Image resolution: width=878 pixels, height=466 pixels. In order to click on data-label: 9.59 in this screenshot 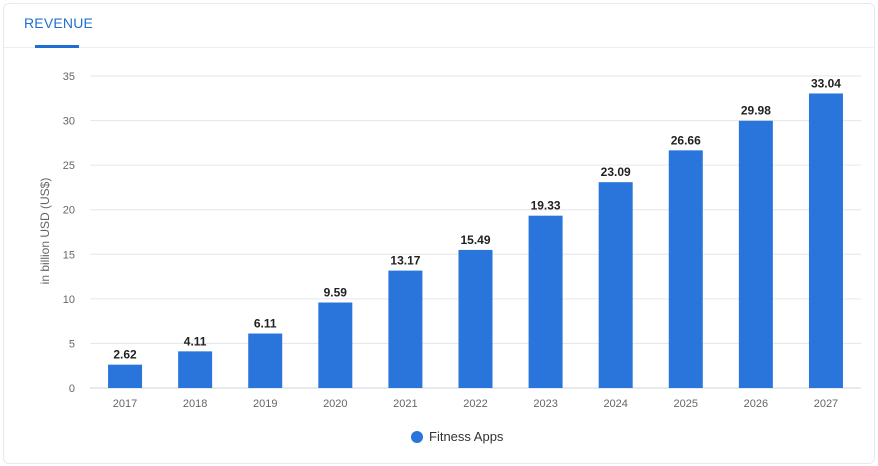, I will do `click(336, 293)`.